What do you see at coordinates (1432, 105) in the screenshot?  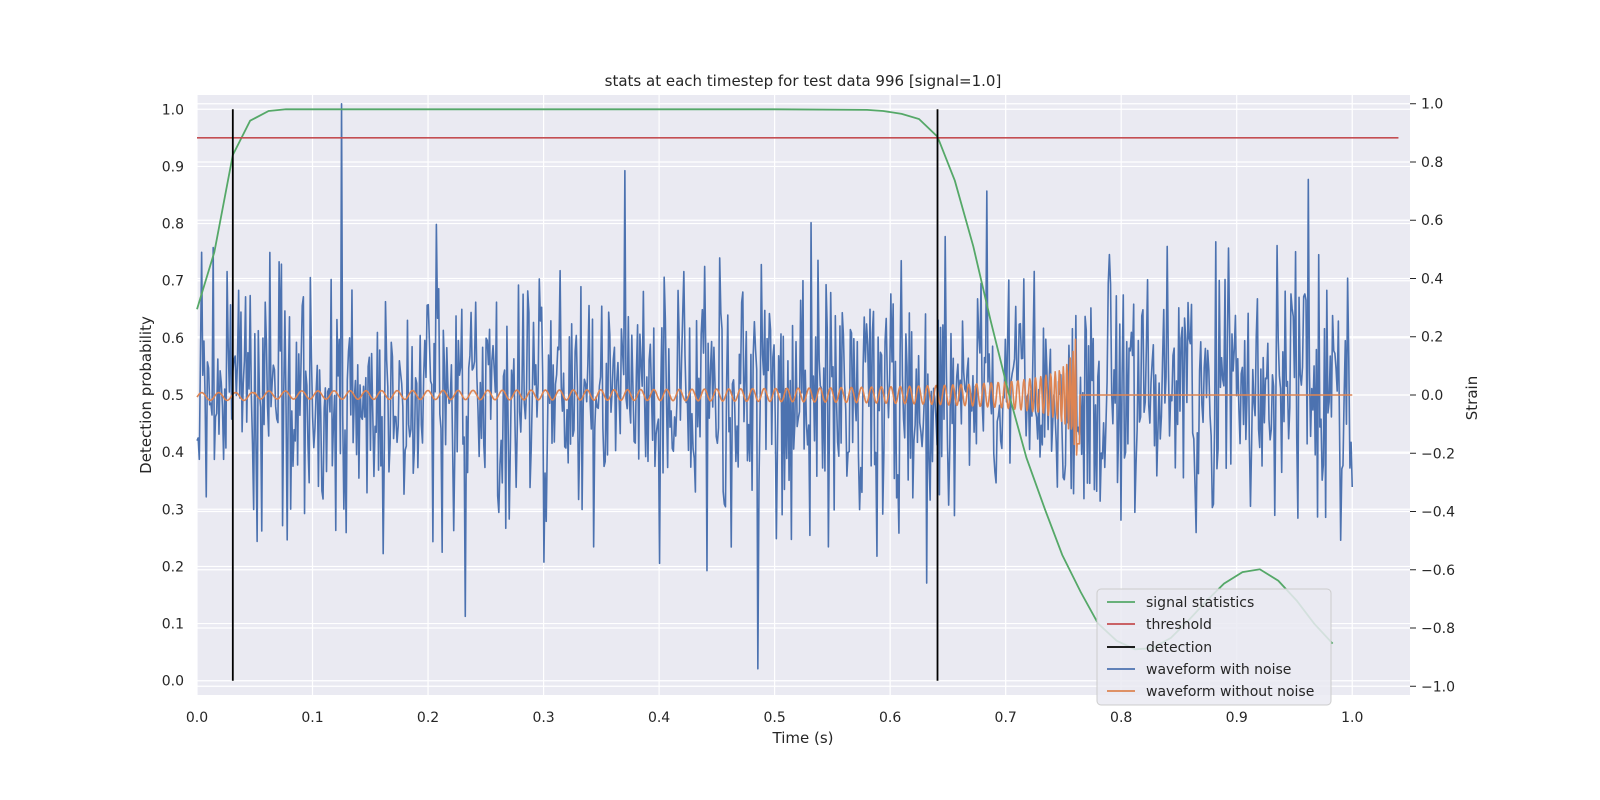 I see `y2-tick-label: 1.0` at bounding box center [1432, 105].